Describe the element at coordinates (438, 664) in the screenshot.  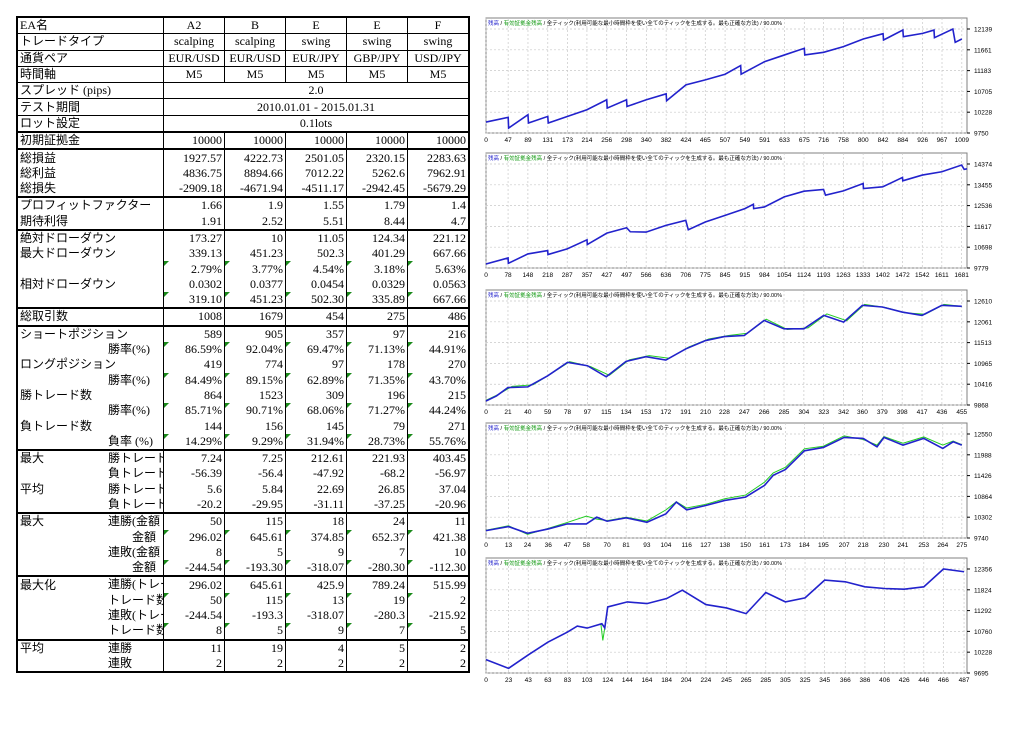
I see `value-cell: 2` at that location.